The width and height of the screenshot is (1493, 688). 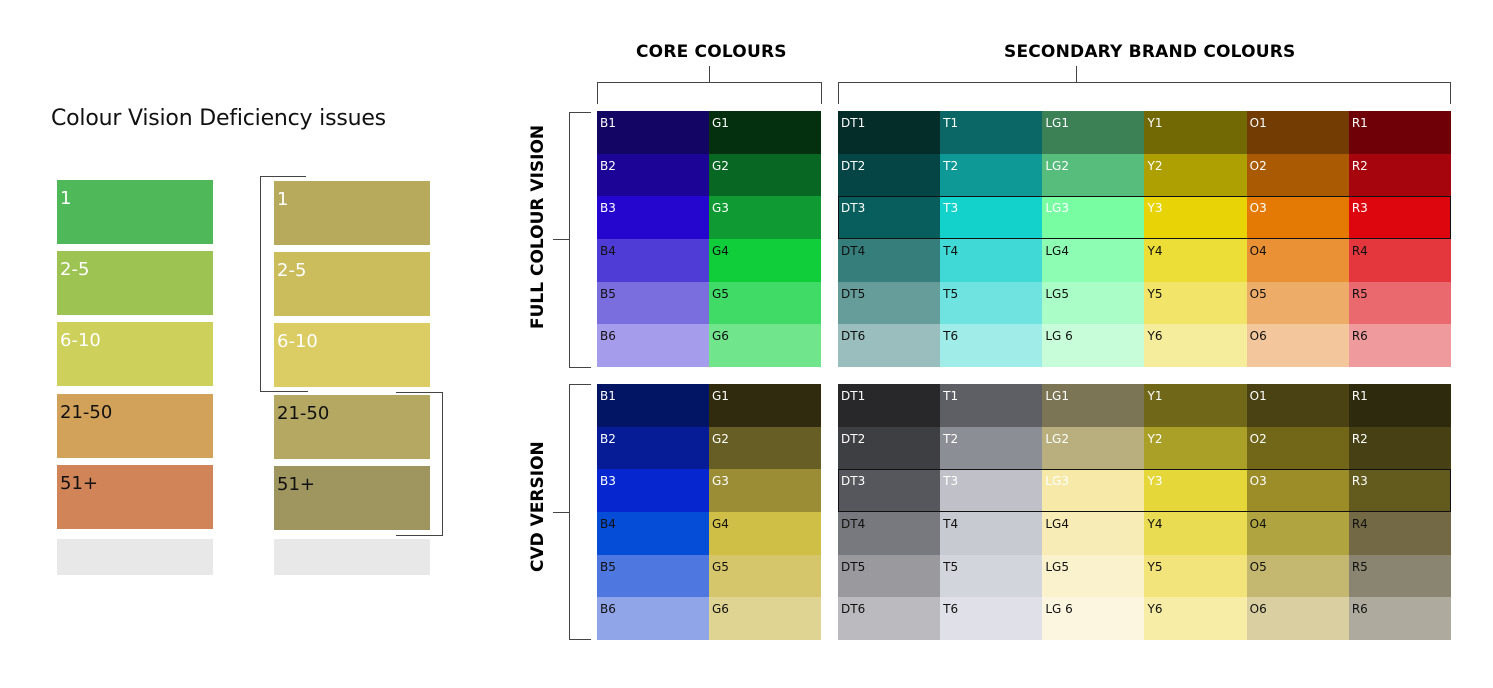 What do you see at coordinates (1195, 491) in the screenshot?
I see `swatch-y3: Y3` at bounding box center [1195, 491].